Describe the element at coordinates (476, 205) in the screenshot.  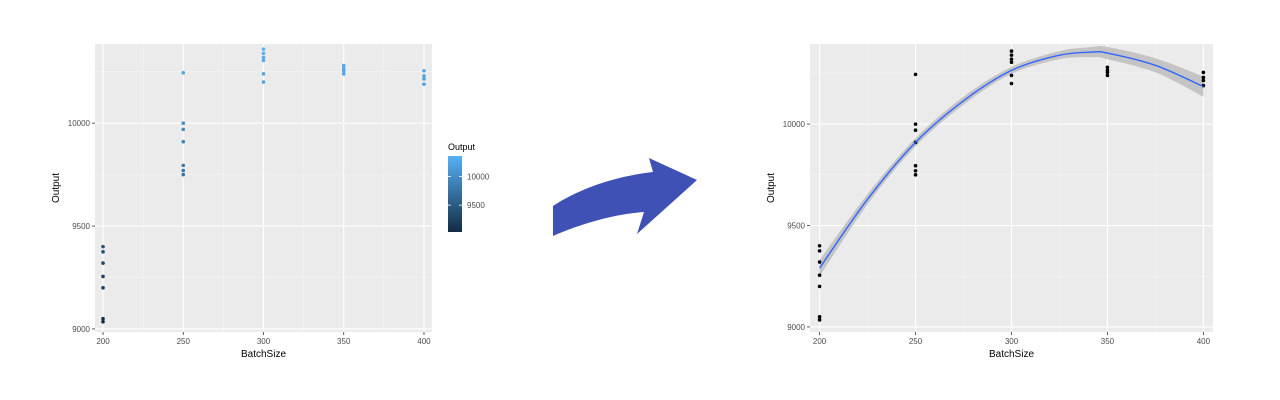
I see `colorbar-label: 9500` at that location.